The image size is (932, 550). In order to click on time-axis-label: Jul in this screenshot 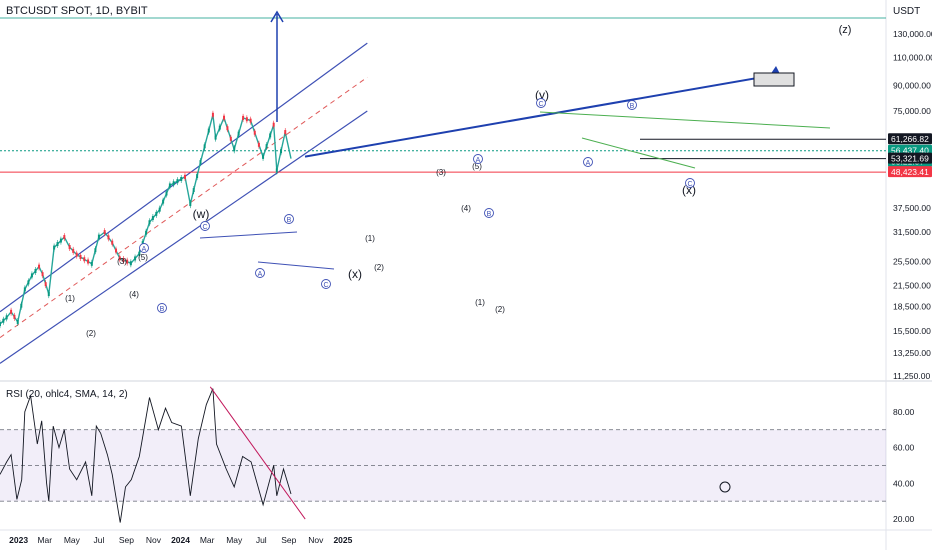, I will do `click(261, 540)`.